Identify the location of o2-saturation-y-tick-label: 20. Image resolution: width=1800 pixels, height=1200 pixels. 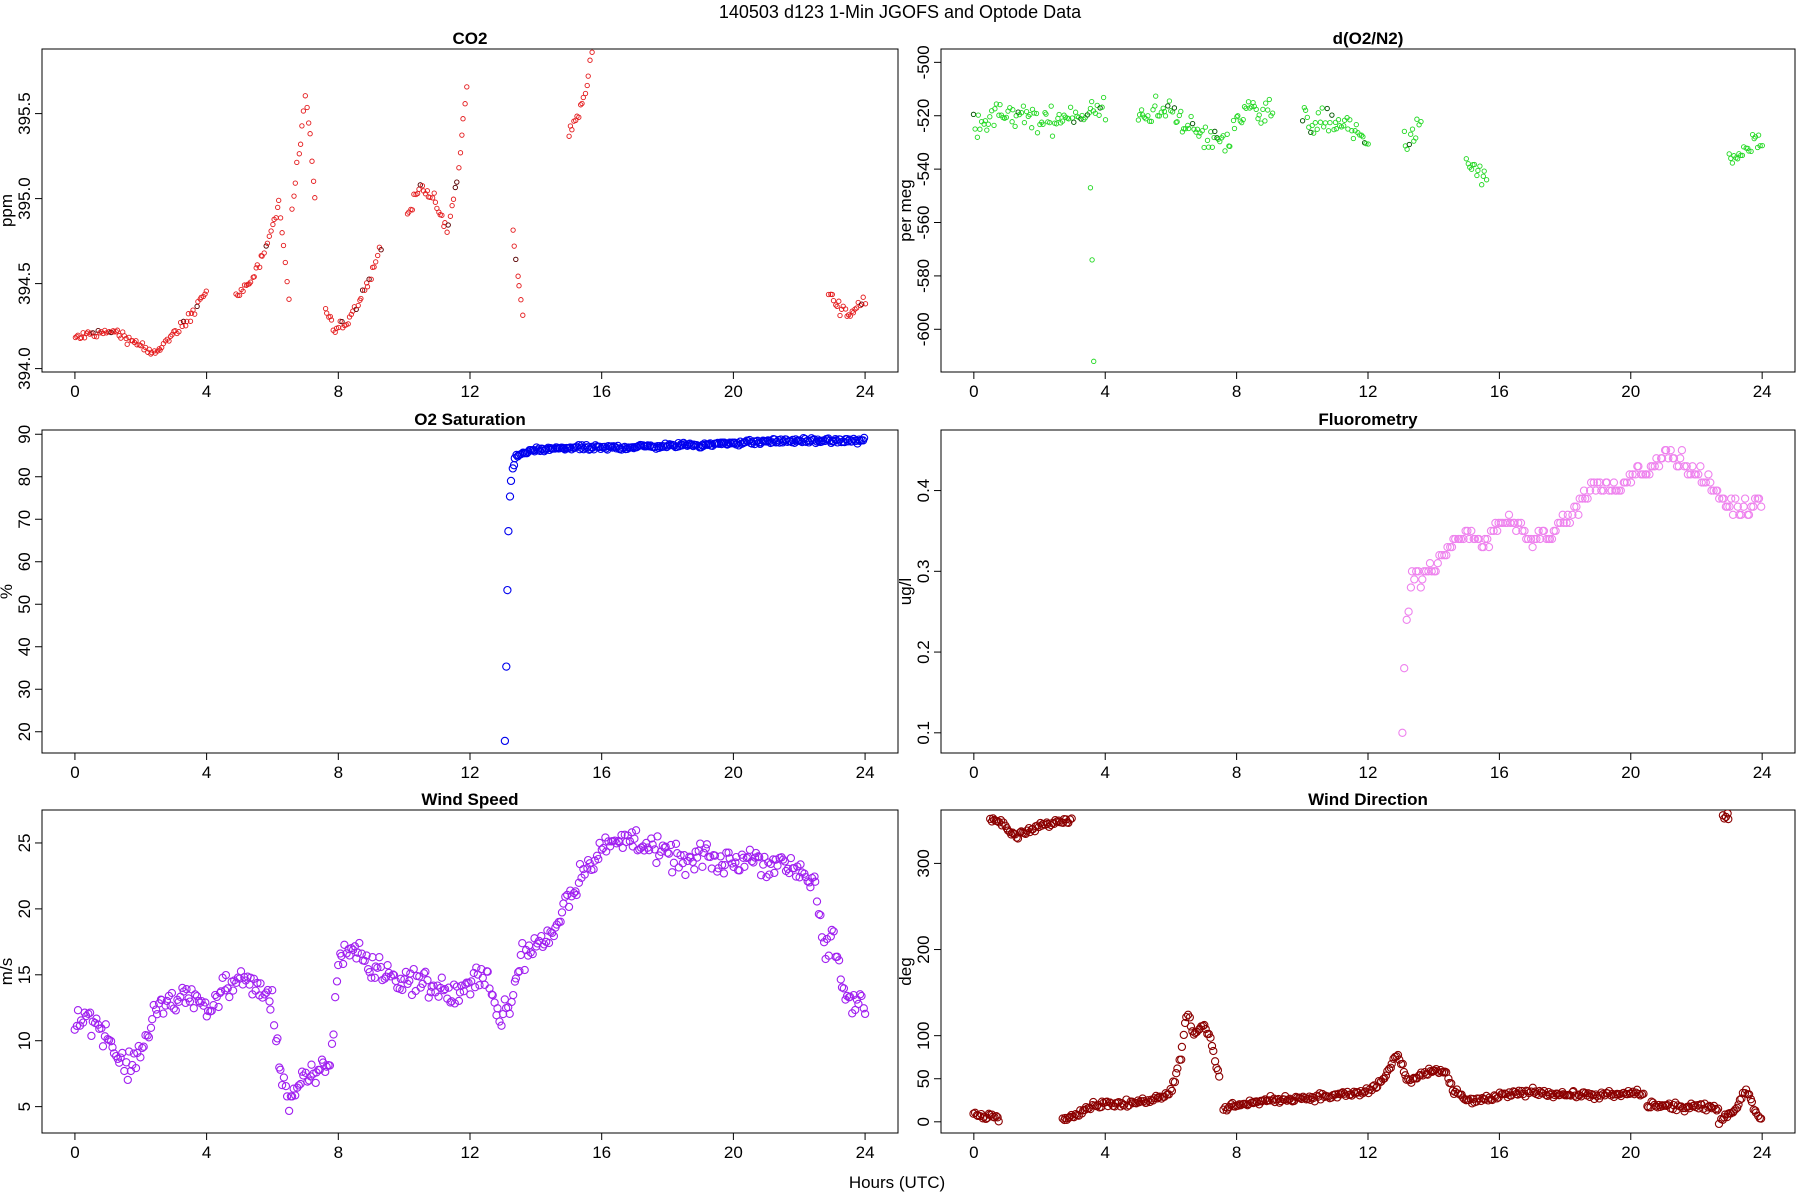
(24, 731).